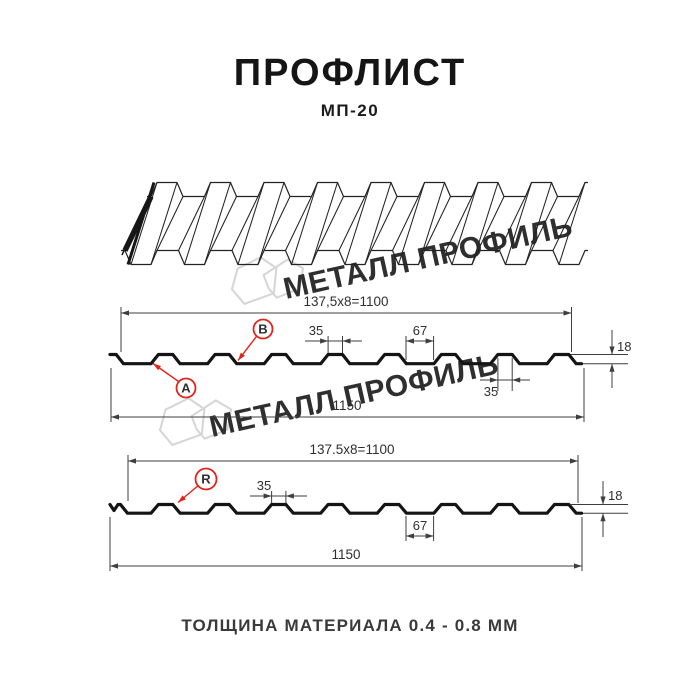  I want to click on full-width-label-2: 1150, so click(345, 554).